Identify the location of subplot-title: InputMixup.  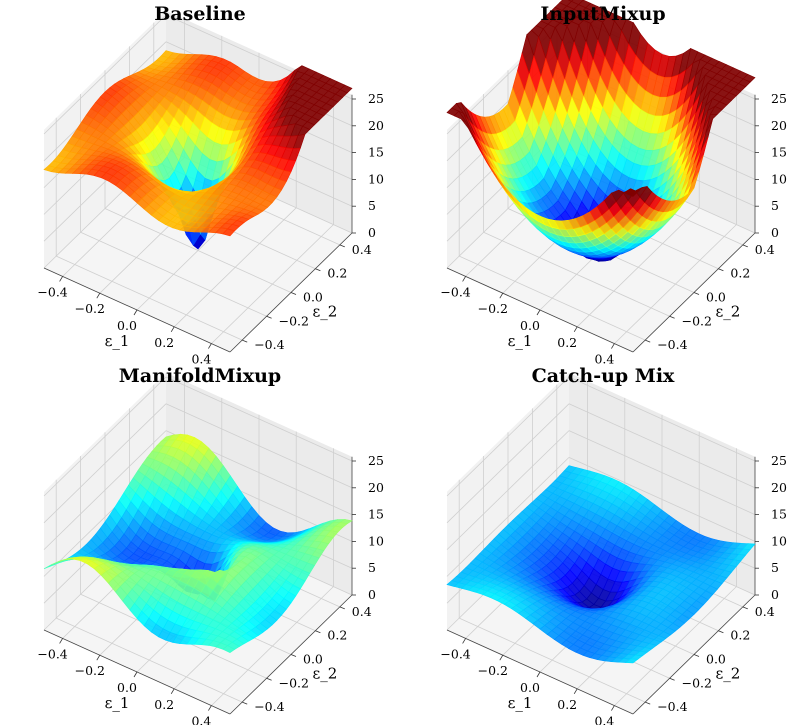
(602, 14).